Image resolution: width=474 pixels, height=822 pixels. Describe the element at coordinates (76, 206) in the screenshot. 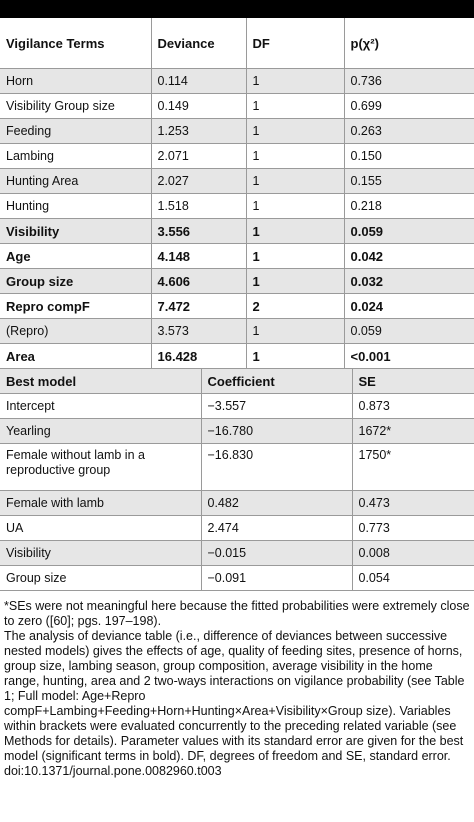

I see `term-cell: Hunting` at that location.